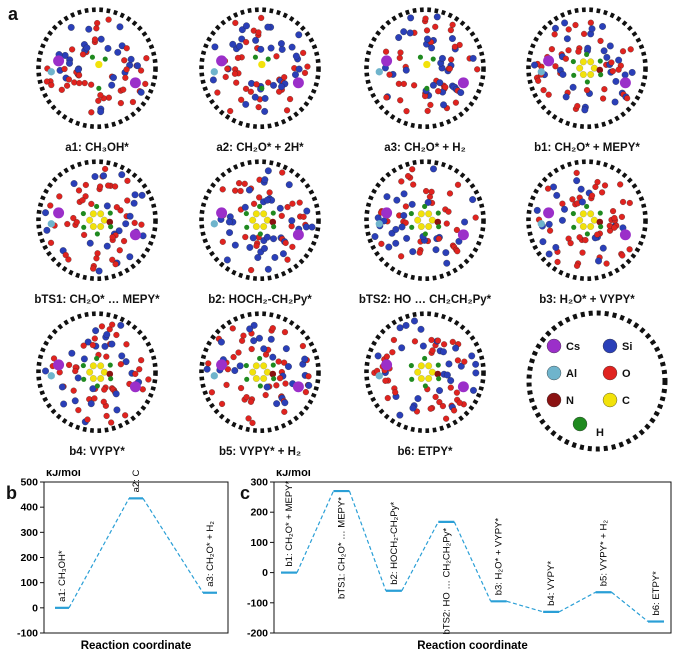  Describe the element at coordinates (587, 148) in the screenshot. I see `structure-label: b1: CH₂O* + MEPY*` at that location.